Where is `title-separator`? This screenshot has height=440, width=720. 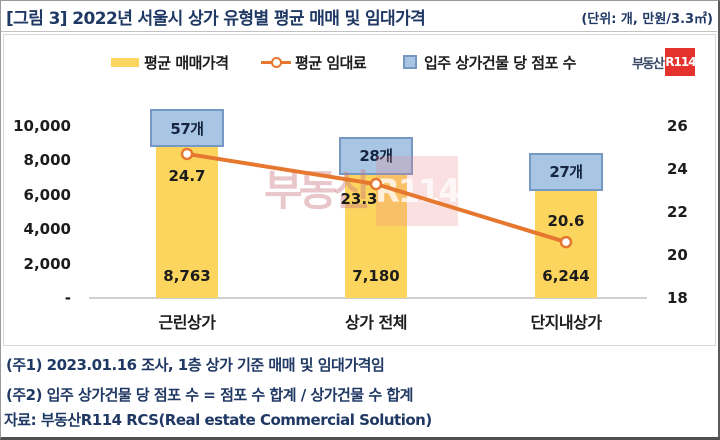
title-separator is located at coordinates (359, 31).